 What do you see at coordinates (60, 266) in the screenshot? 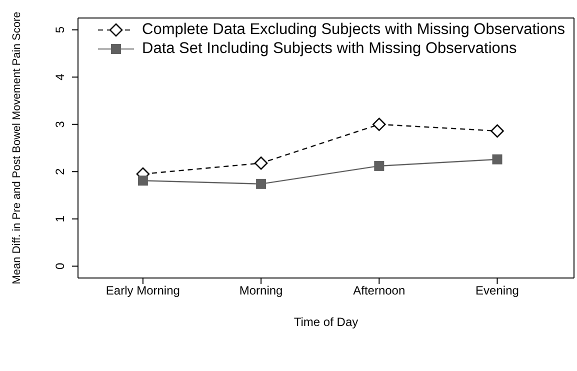
I see `y-tick-label: 0` at bounding box center [60, 266].